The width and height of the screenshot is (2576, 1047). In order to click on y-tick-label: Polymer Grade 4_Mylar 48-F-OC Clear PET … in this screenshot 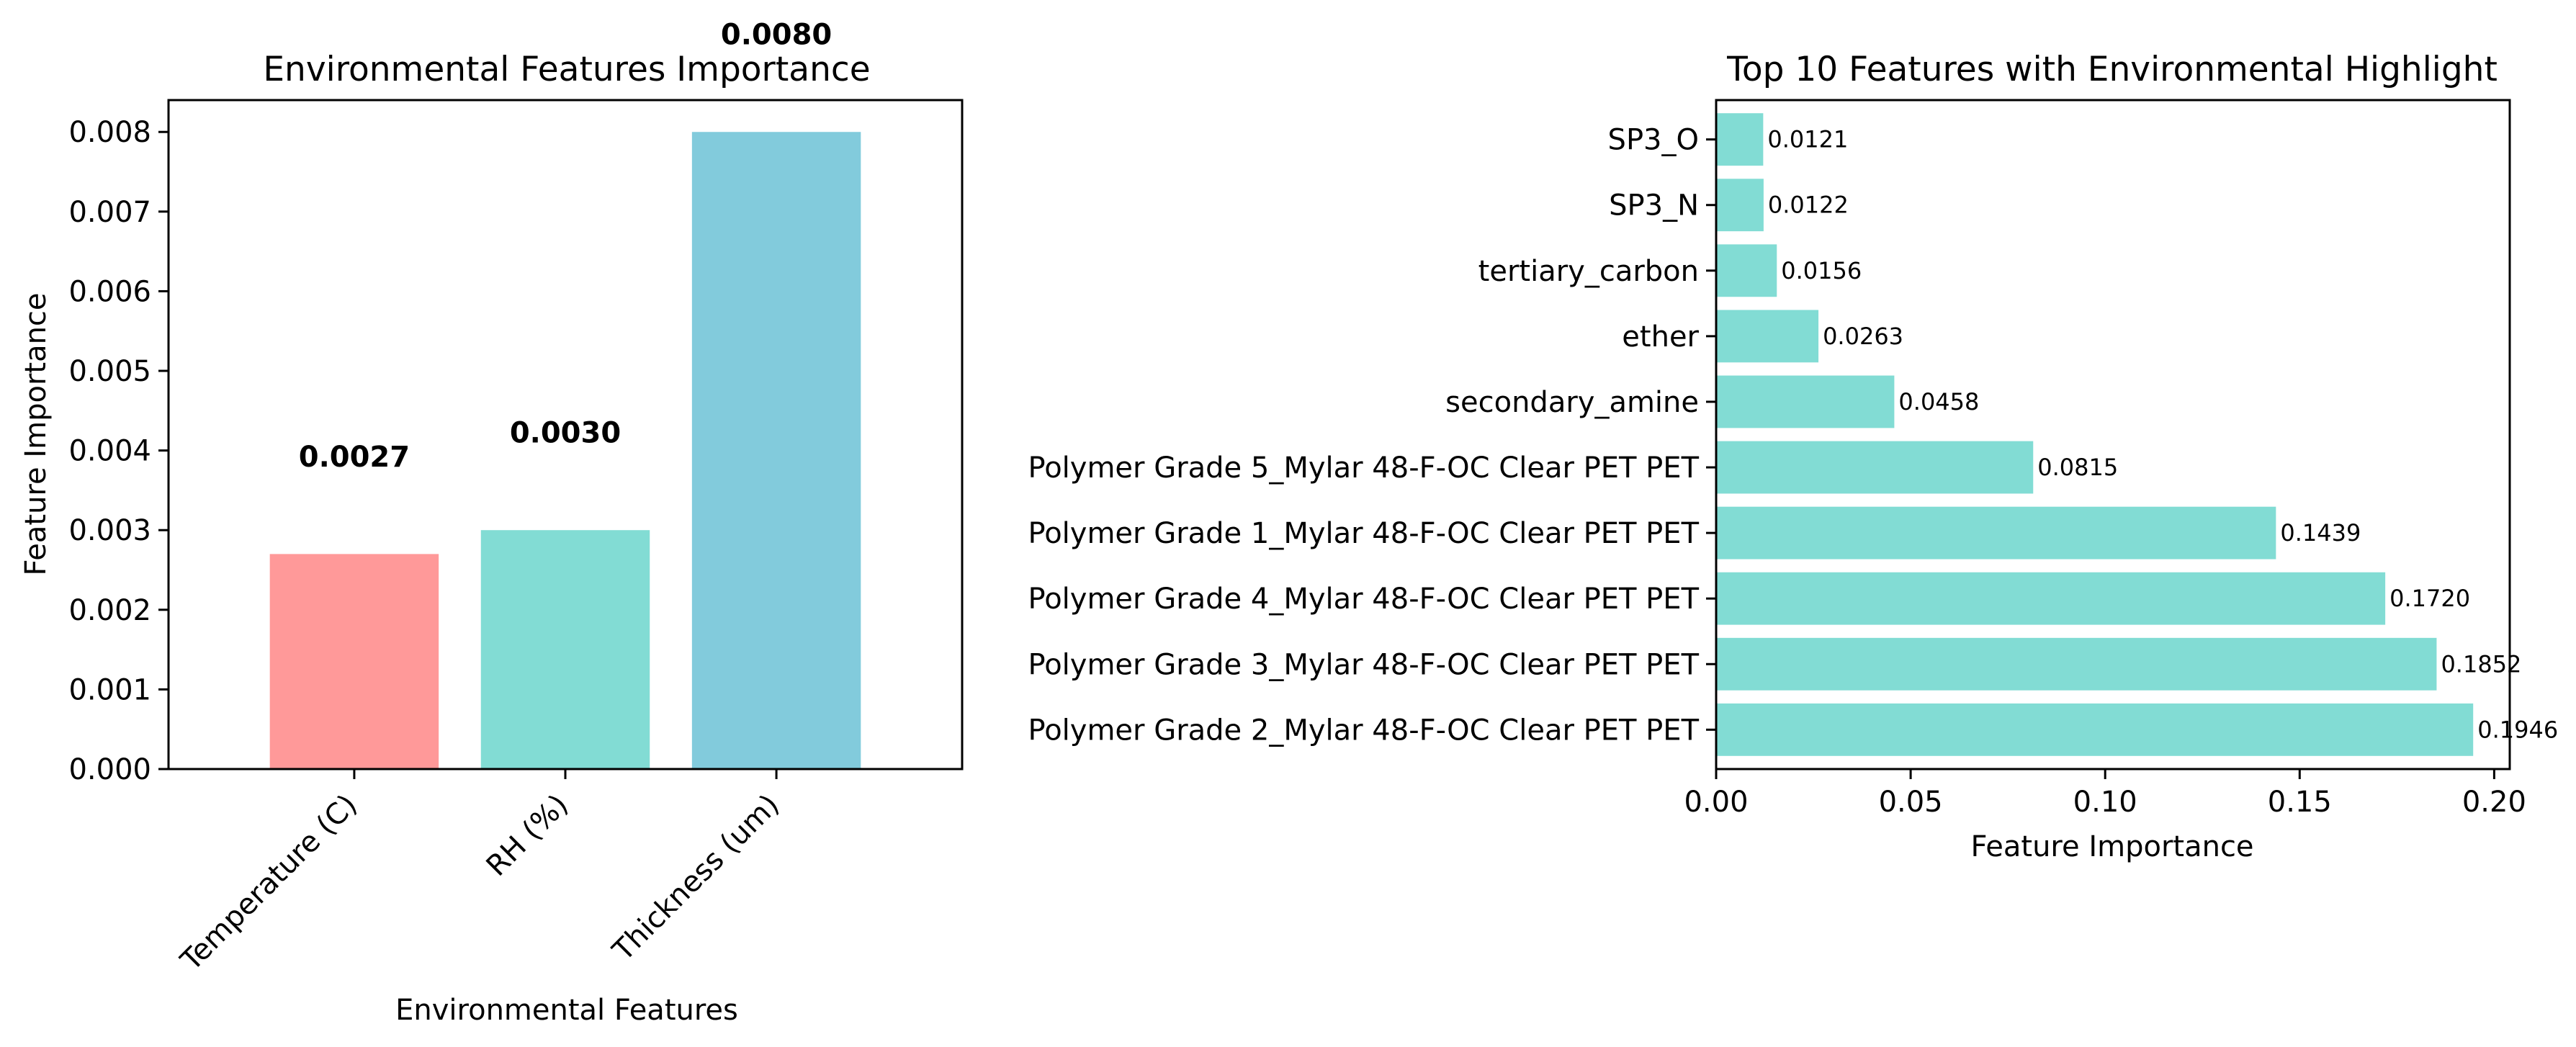, I will do `click(1364, 599)`.